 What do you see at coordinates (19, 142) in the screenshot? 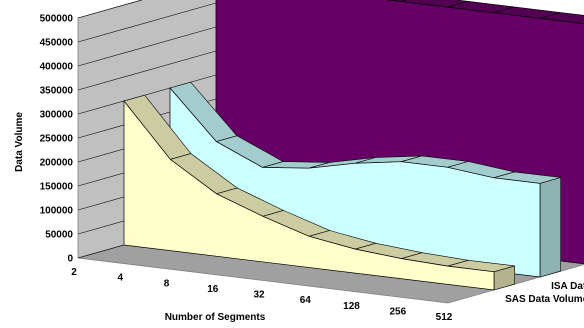
I see `y-axis-title: Data Volume` at bounding box center [19, 142].